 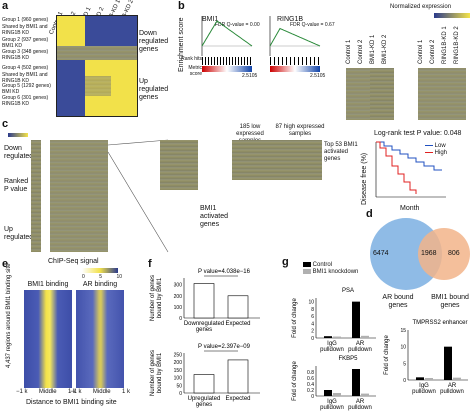 What do you see at coordinates (5, 124) in the screenshot?
I see `panel-c-label: c` at bounding box center [5, 124].